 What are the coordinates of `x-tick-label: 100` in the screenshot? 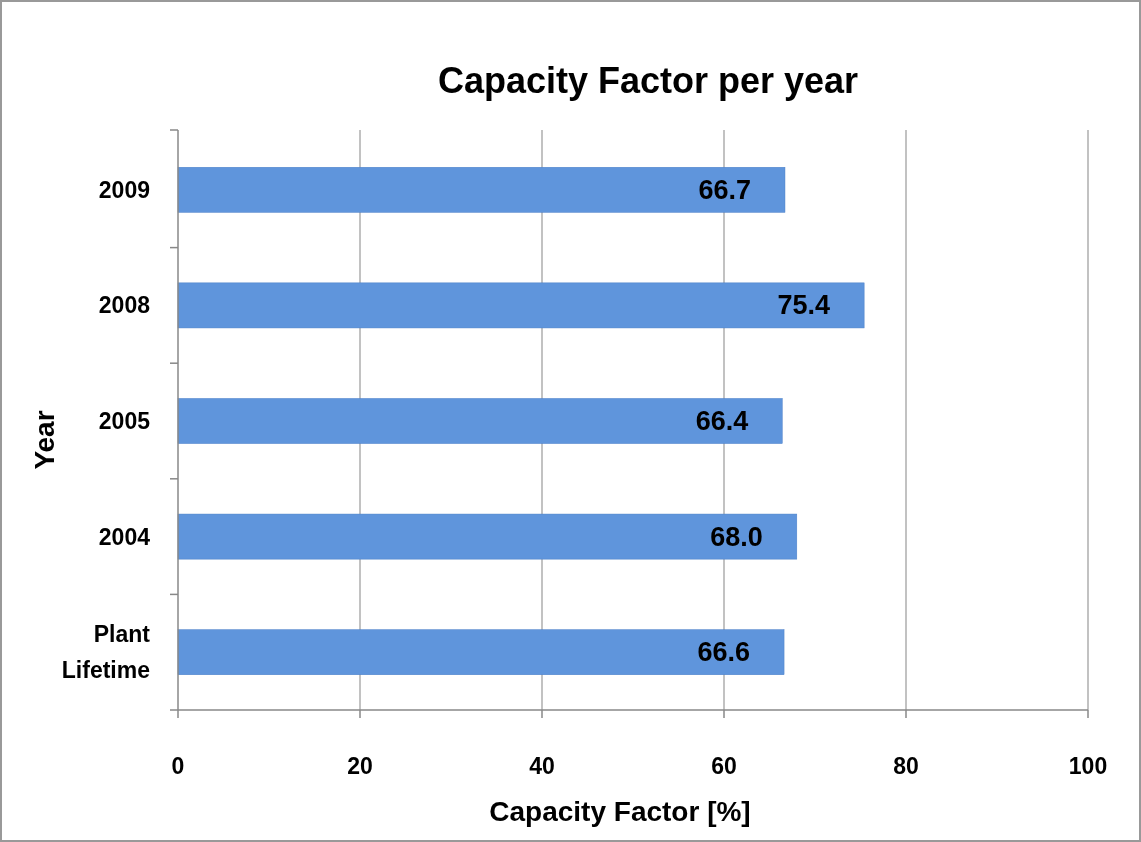 It's located at (1088, 766).